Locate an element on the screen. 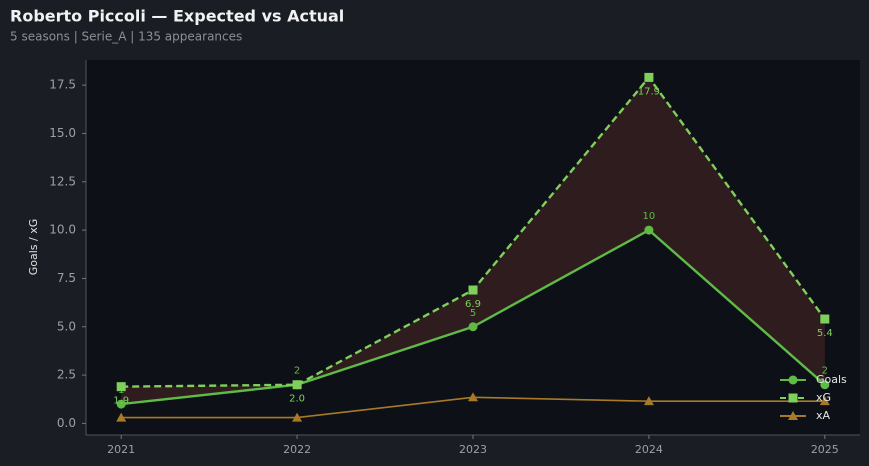 The image size is (869, 466). legend-label: xA is located at coordinates (823, 415).